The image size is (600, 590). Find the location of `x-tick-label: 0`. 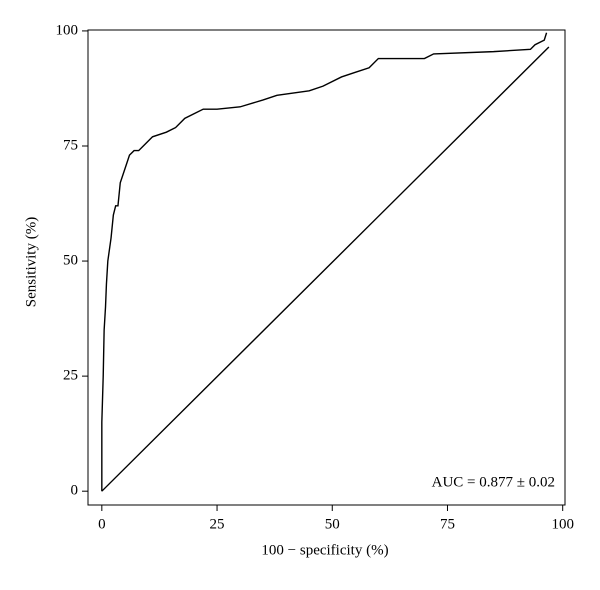

x-tick-label: 0 is located at coordinates (102, 524).